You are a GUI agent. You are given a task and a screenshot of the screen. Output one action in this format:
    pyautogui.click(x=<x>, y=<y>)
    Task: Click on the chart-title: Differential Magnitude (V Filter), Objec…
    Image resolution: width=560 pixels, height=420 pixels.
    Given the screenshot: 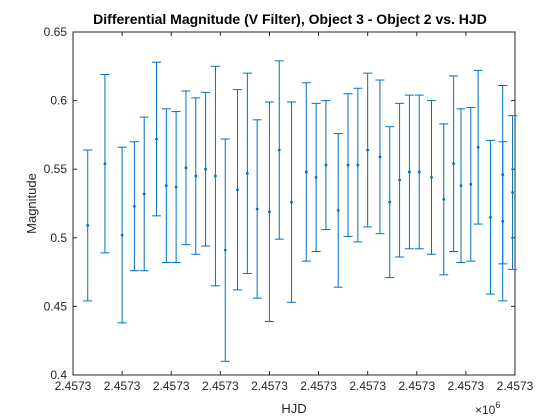 What is the action you would take?
    pyautogui.click(x=290, y=19)
    